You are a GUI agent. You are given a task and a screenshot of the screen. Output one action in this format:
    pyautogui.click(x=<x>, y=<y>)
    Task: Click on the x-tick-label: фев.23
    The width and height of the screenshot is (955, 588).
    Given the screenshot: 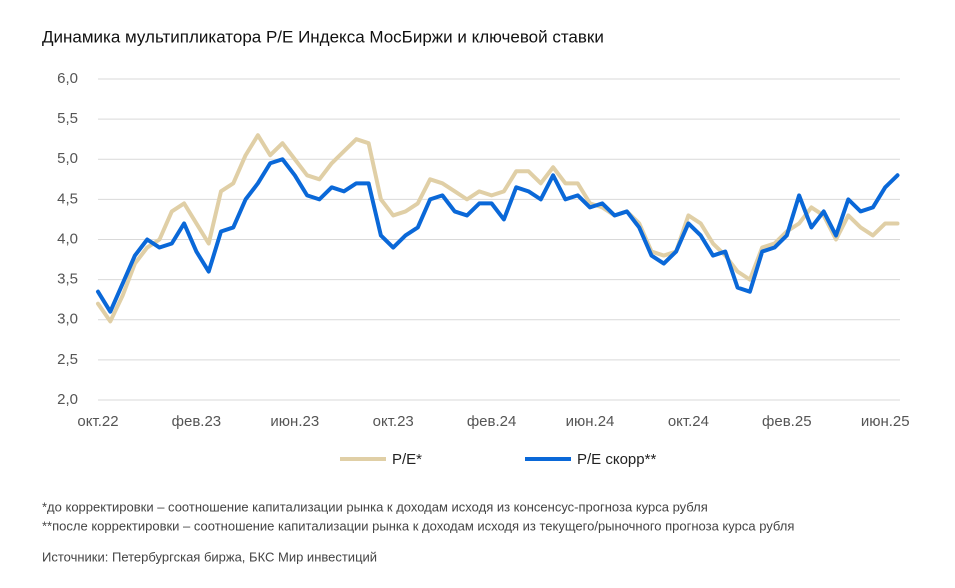 What is the action you would take?
    pyautogui.click(x=197, y=421)
    